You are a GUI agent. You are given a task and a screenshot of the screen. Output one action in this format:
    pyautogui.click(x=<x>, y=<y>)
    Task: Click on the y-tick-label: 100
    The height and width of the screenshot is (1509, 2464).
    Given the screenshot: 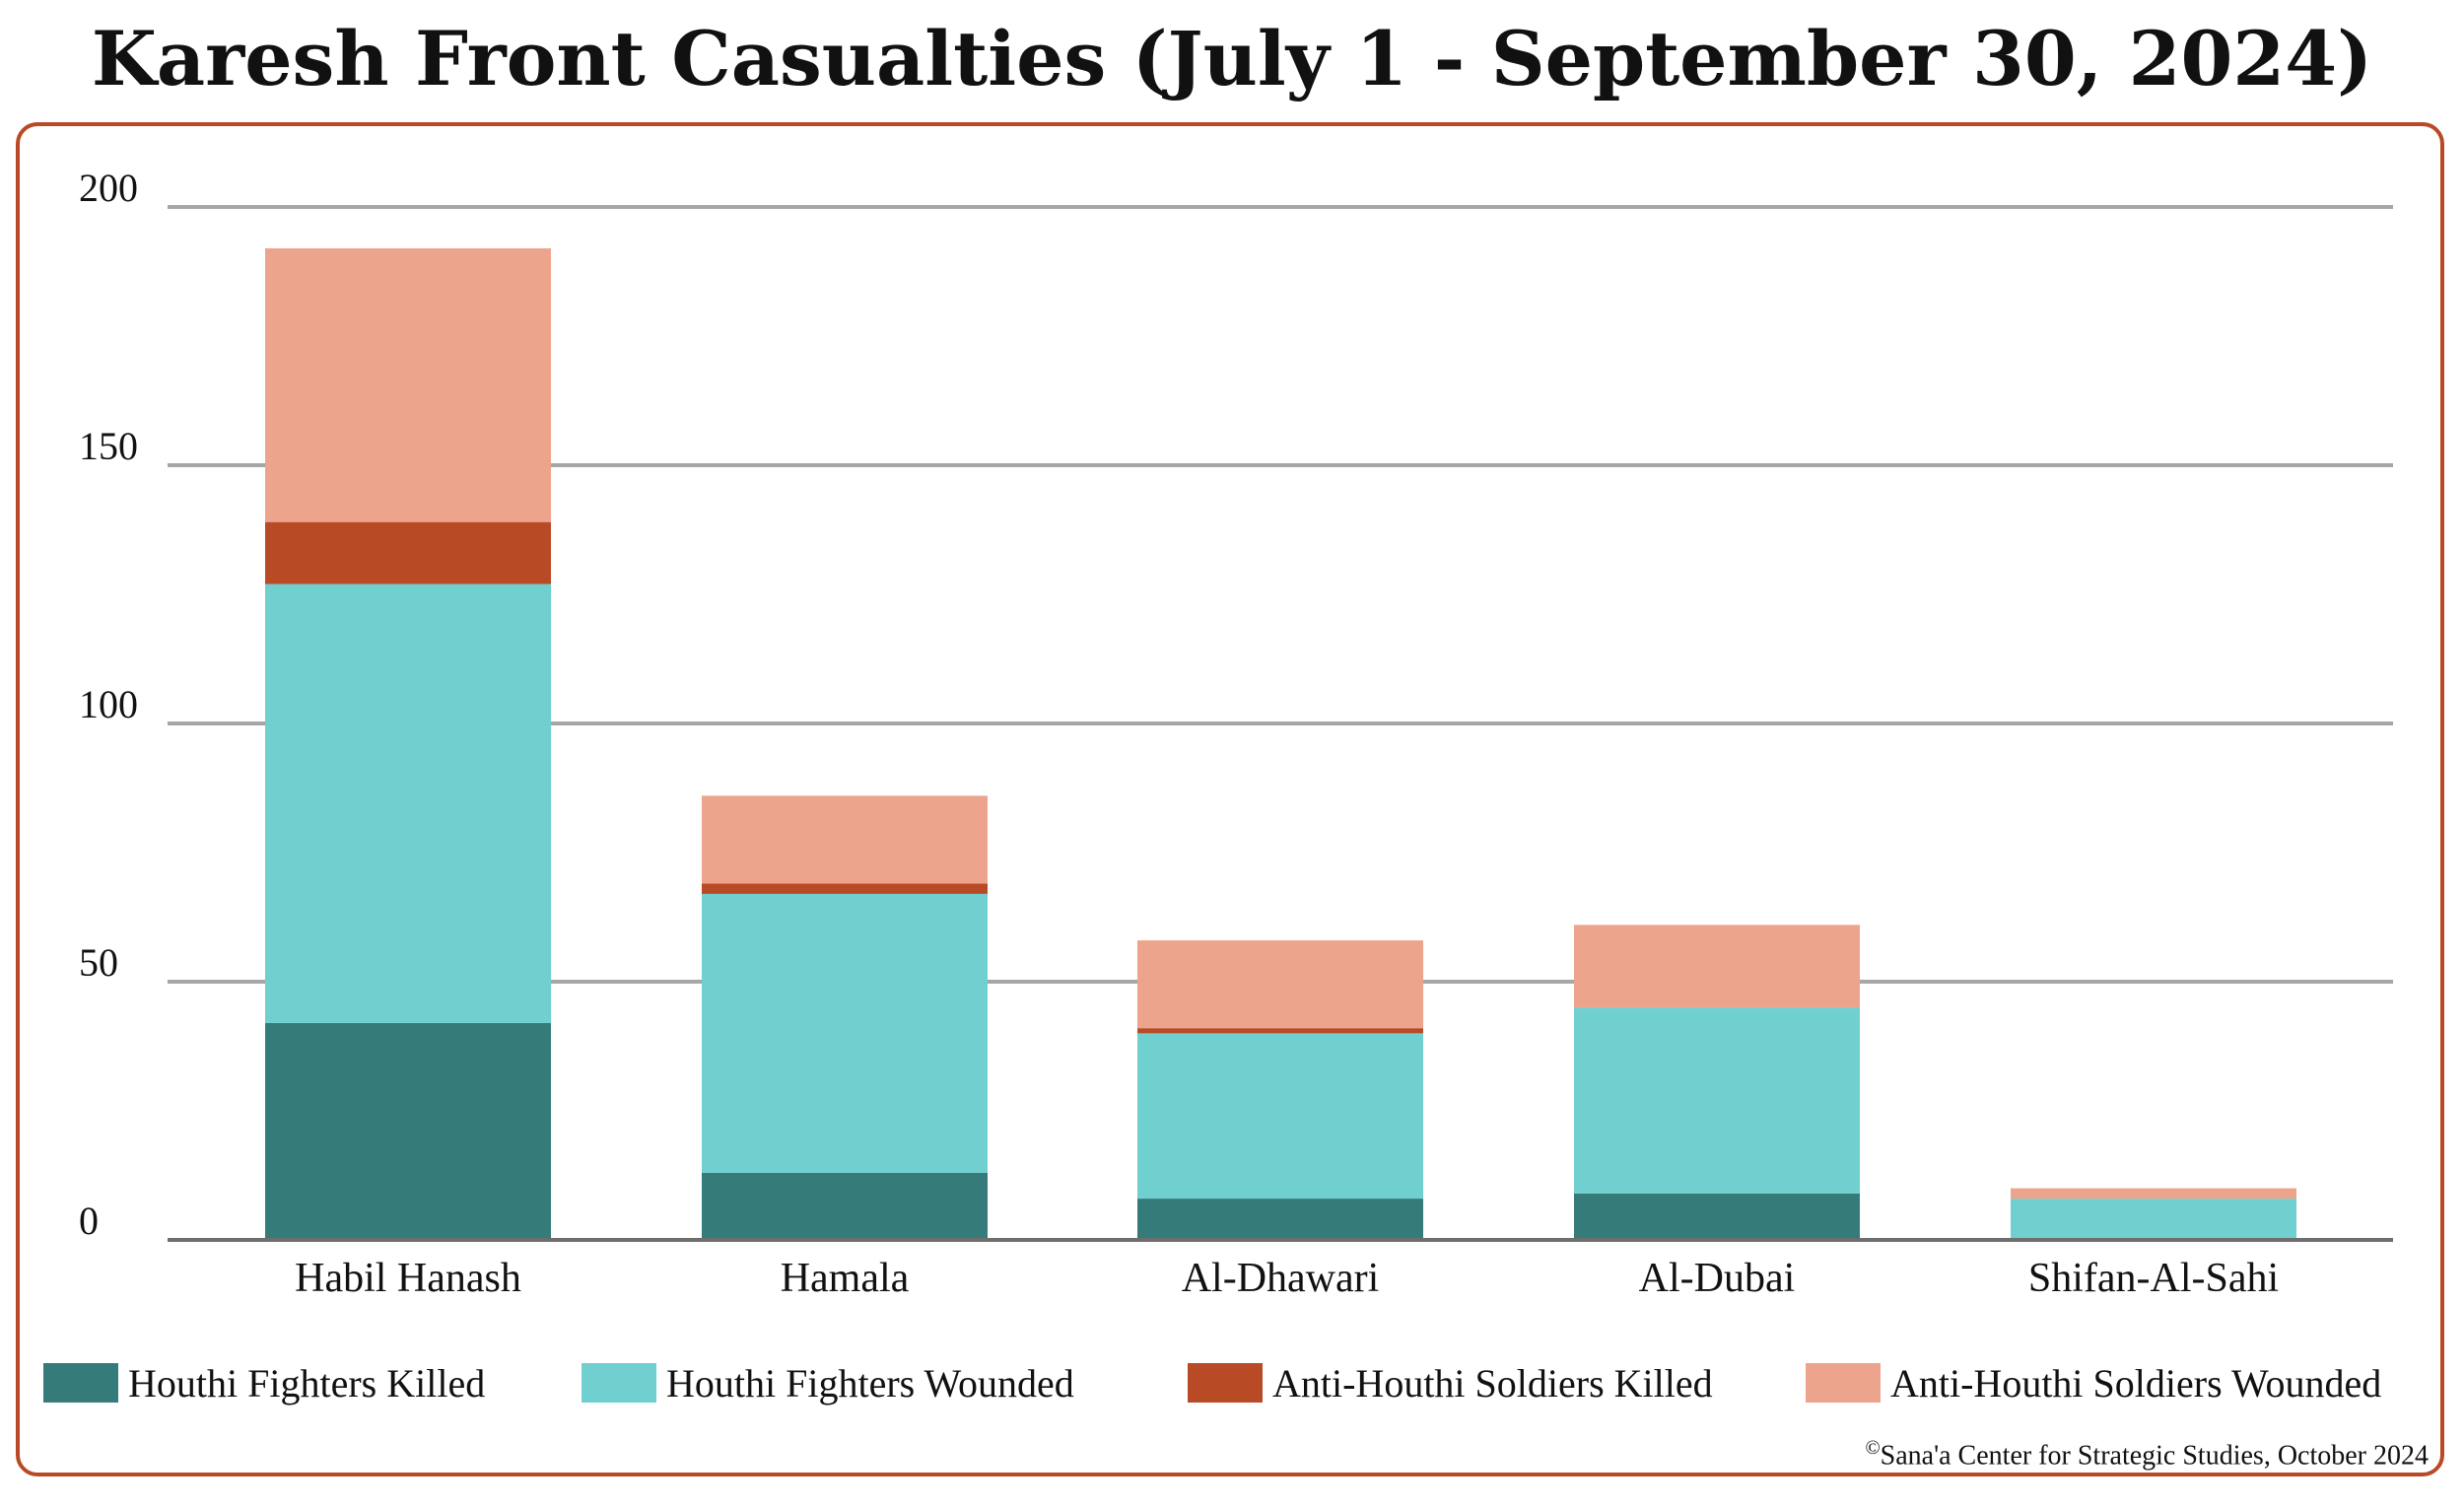 What is the action you would take?
    pyautogui.click(x=108, y=704)
    